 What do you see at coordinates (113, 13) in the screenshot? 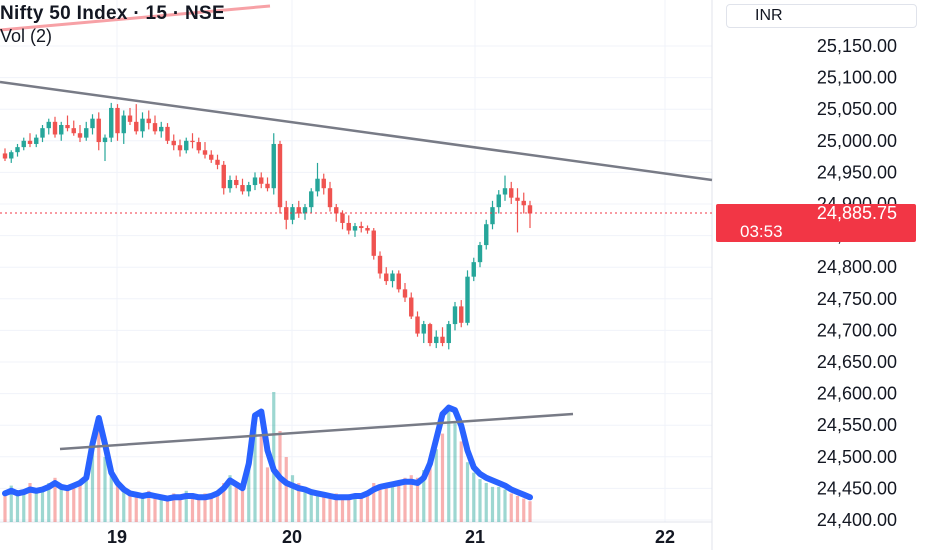
I see `symbol-title: Nifty 50 Index · 15 · NSE` at bounding box center [113, 13].